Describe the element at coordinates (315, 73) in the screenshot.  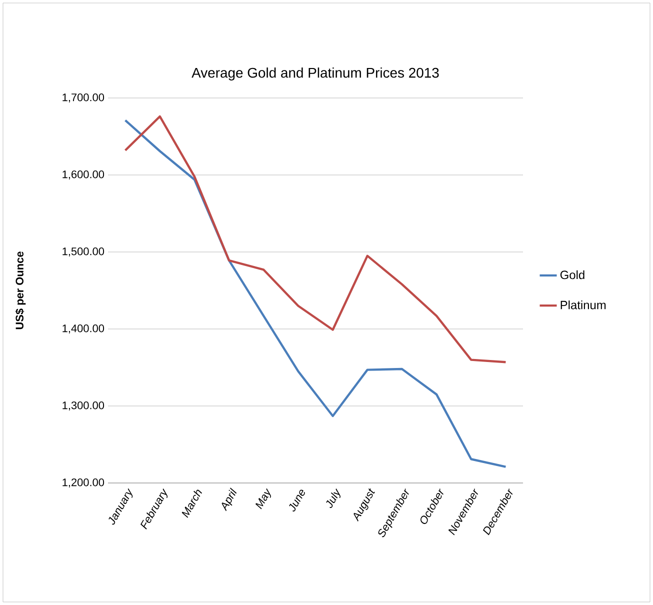
I see `chart-title: Average Gold and Platinum Prices 2013` at that location.